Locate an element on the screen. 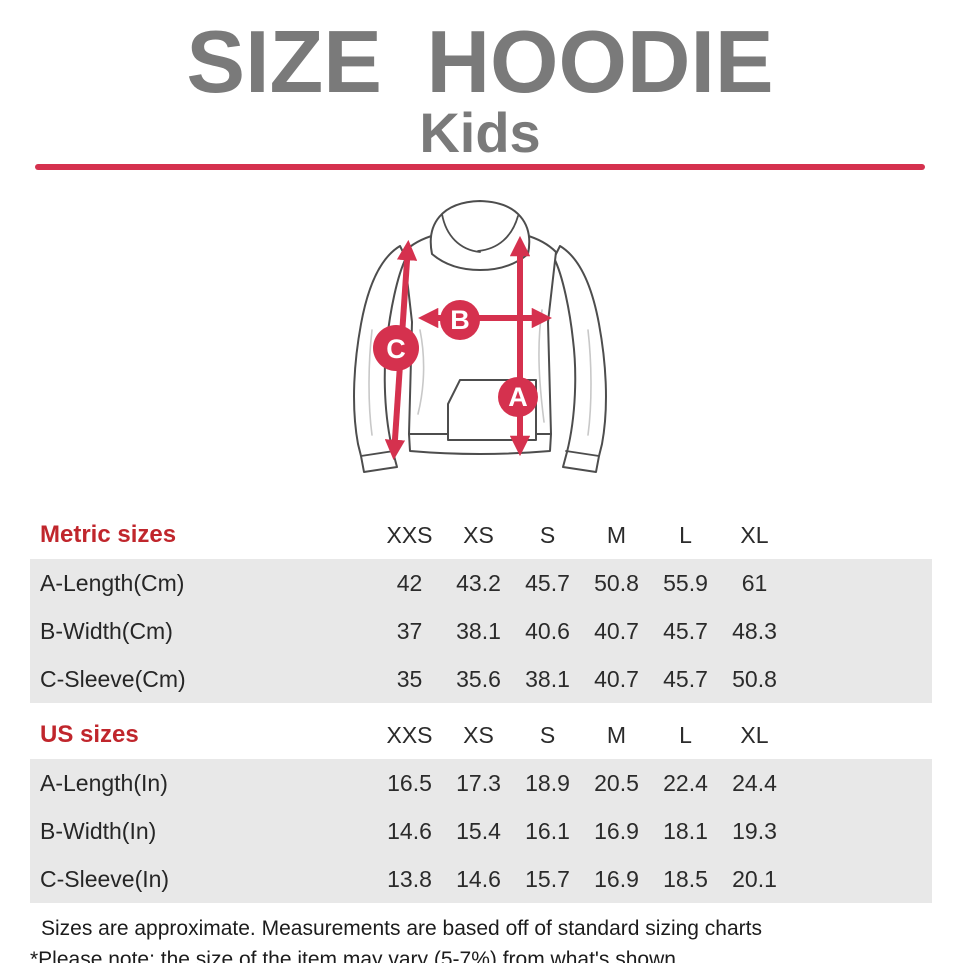 This screenshot has height=963, width=960. marker-b-badge is located at coordinates (460, 320).